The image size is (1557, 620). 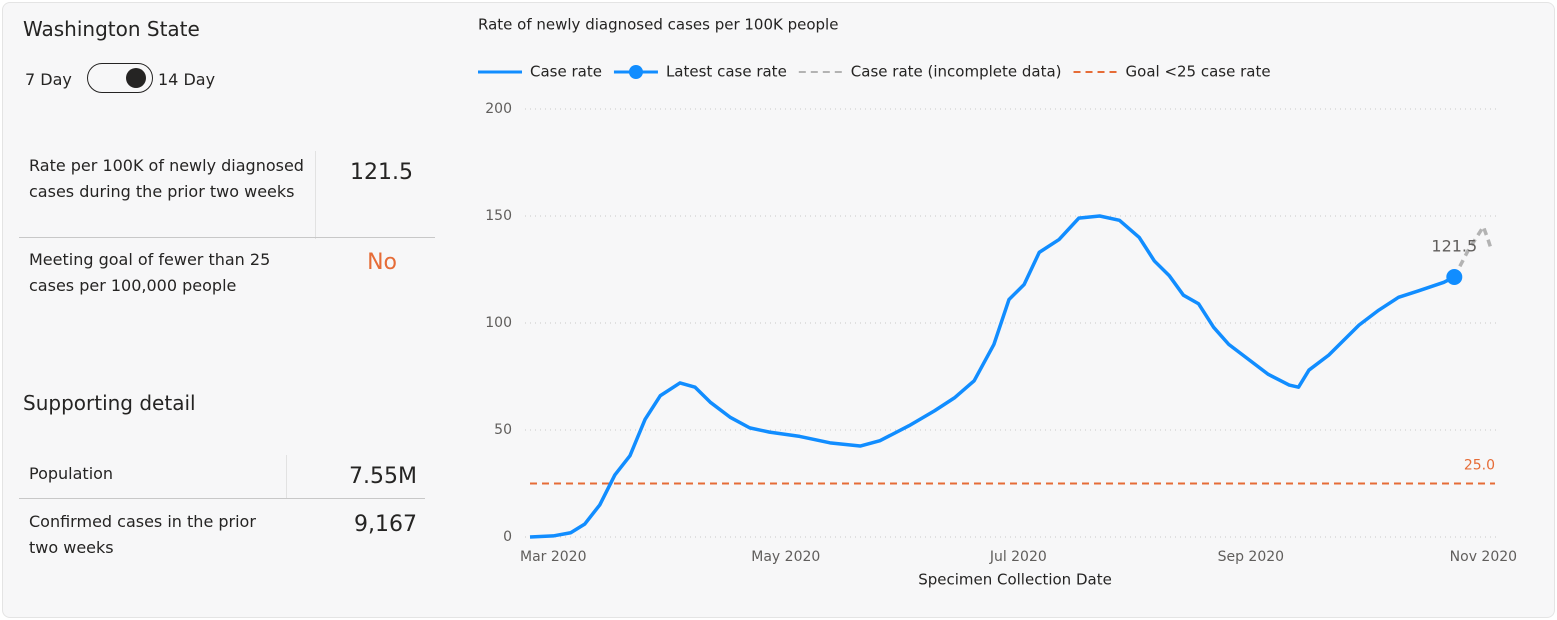 What do you see at coordinates (1454, 245) in the screenshot?
I see `data-label: 121.5` at bounding box center [1454, 245].